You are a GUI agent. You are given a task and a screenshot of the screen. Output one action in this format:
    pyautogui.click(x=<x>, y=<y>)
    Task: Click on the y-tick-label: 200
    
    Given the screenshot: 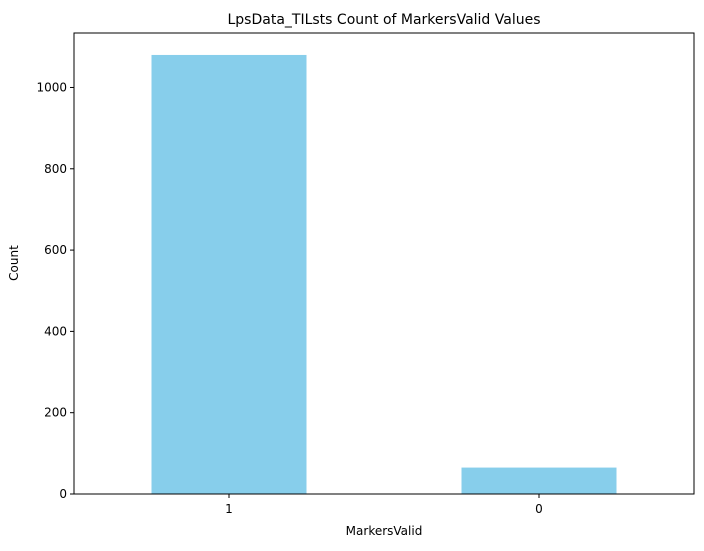 What is the action you would take?
    pyautogui.click(x=55, y=413)
    